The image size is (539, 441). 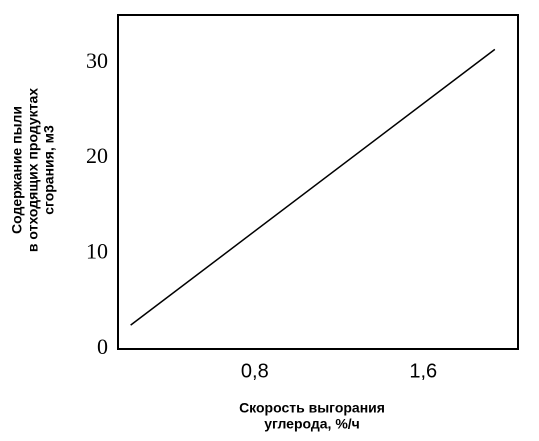 I want to click on x-axis-label: Скорость выгорания, so click(x=312, y=408).